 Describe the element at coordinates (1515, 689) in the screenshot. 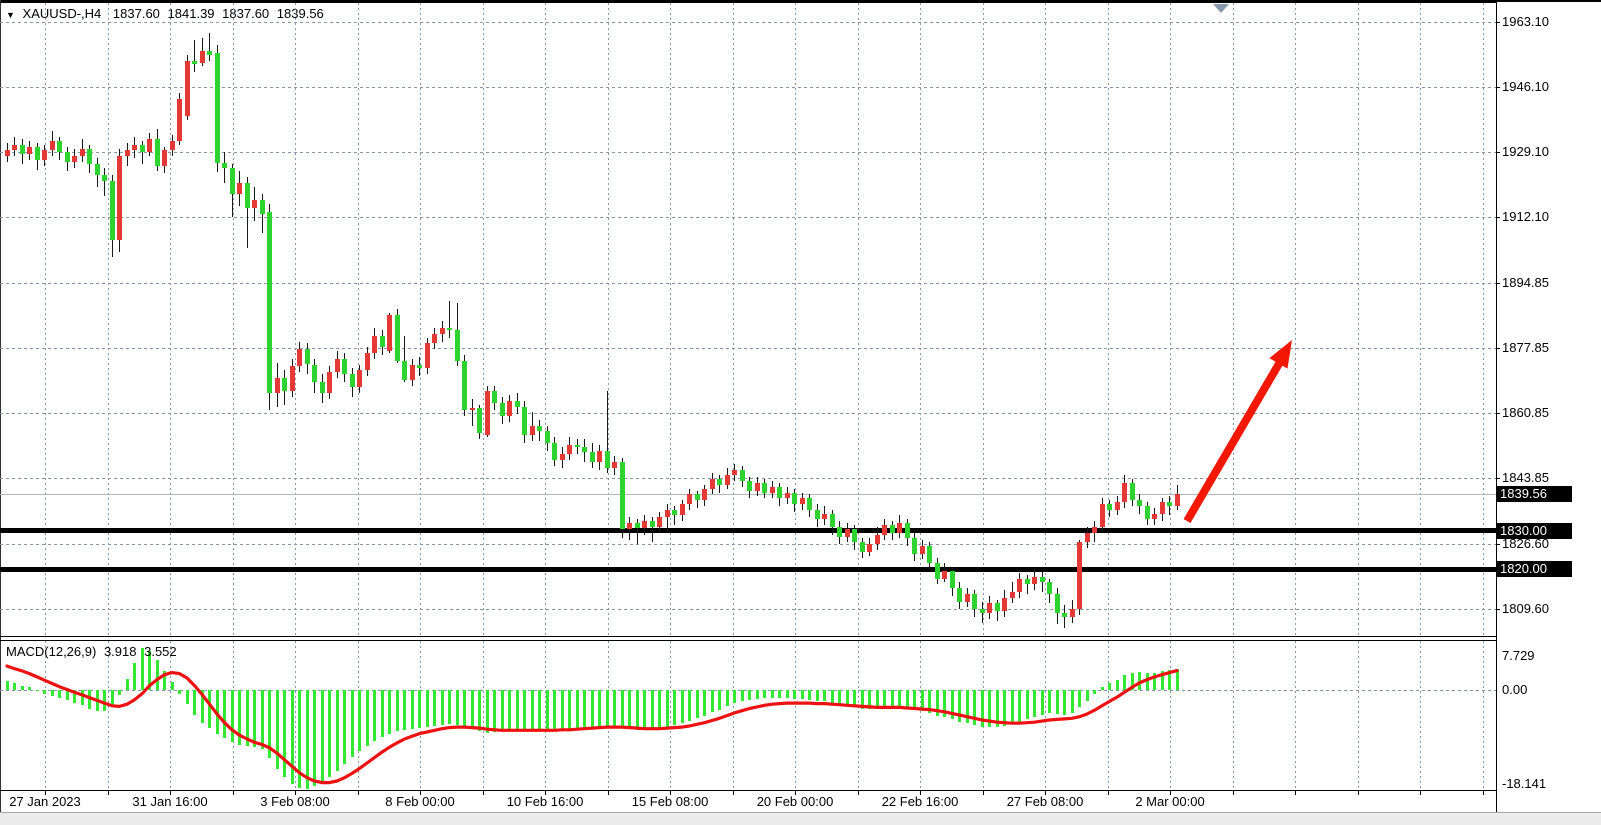

I see `macd-axis-zero: 0.00` at that location.